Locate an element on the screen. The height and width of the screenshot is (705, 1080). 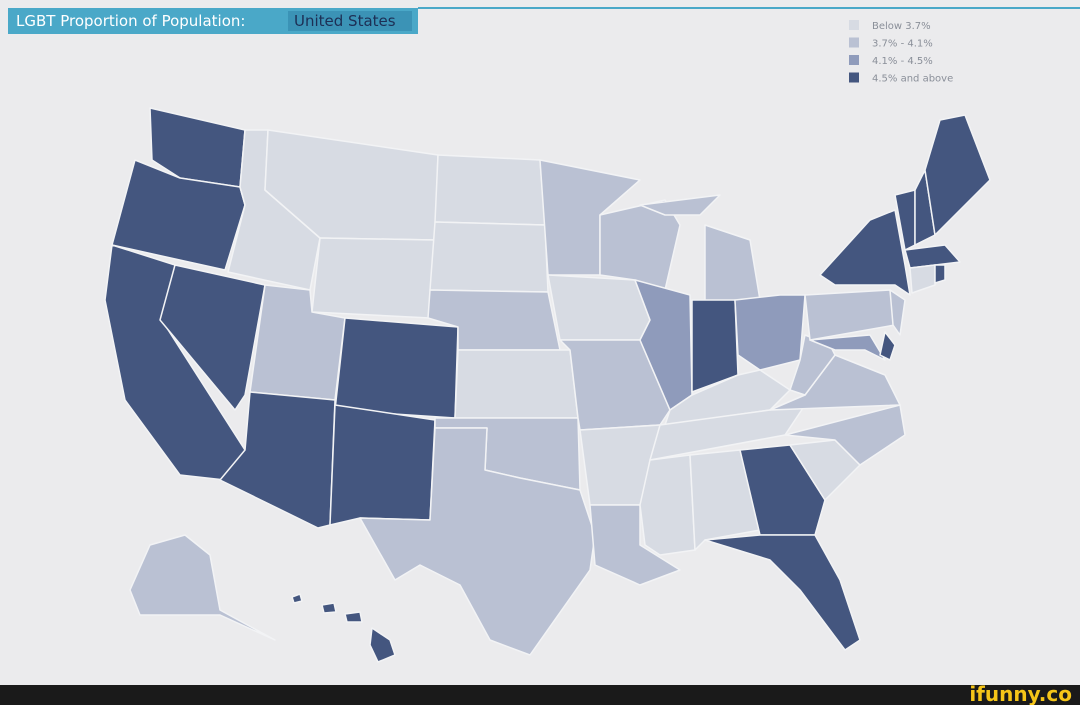
legend-label: Below 3.7% is located at coordinates (901, 26).